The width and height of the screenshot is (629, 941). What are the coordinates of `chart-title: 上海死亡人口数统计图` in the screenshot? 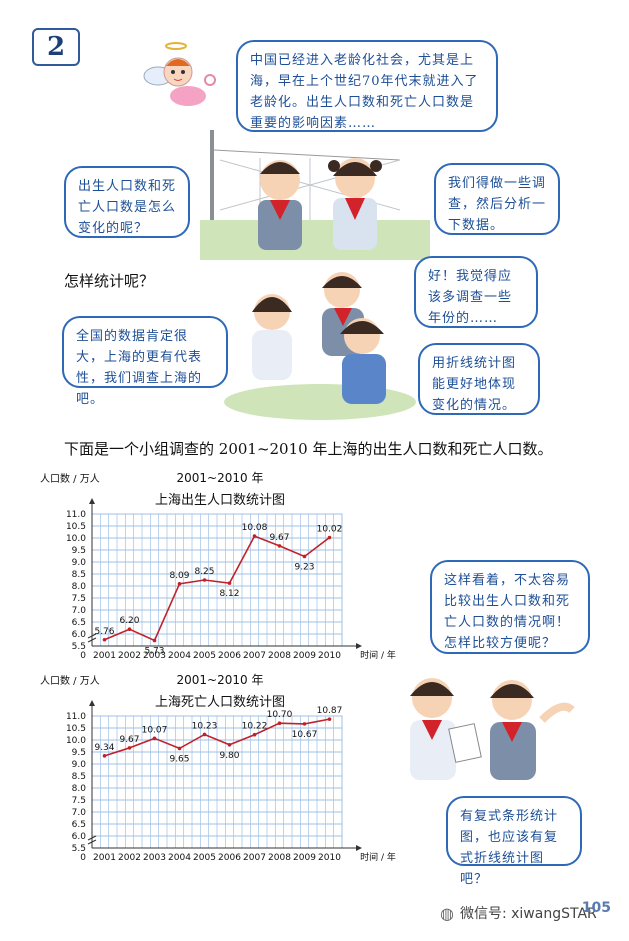 It's located at (220, 702).